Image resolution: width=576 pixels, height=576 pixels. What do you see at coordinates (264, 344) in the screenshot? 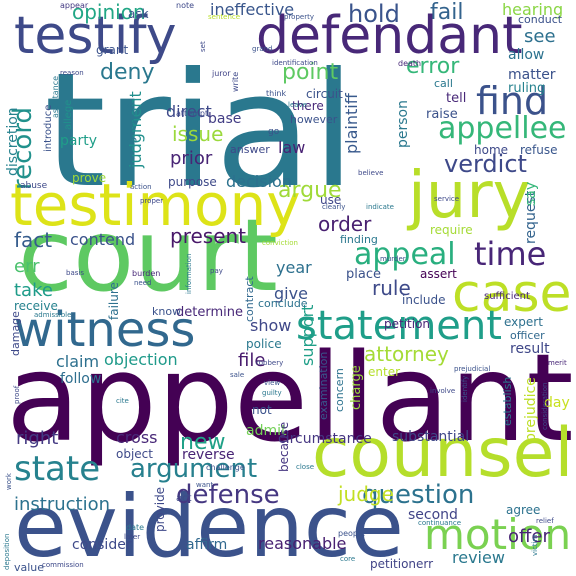
I see `word-police: police` at bounding box center [264, 344].